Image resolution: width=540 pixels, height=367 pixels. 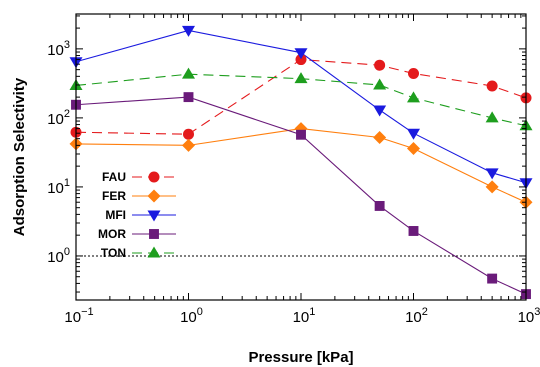 I want to click on x-axis-label: Pressure [kPa], so click(x=300, y=357).